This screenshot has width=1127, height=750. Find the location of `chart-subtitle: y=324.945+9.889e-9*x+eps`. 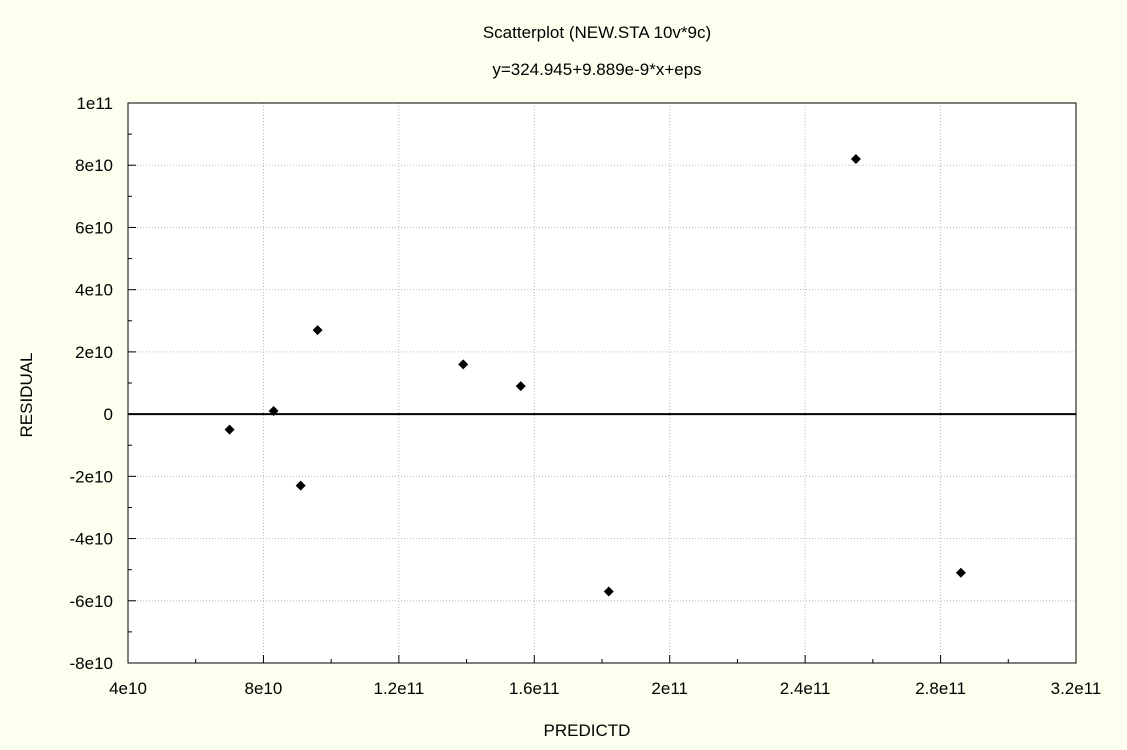

chart-subtitle: y=324.945+9.889e-9*x+eps is located at coordinates (596, 69).